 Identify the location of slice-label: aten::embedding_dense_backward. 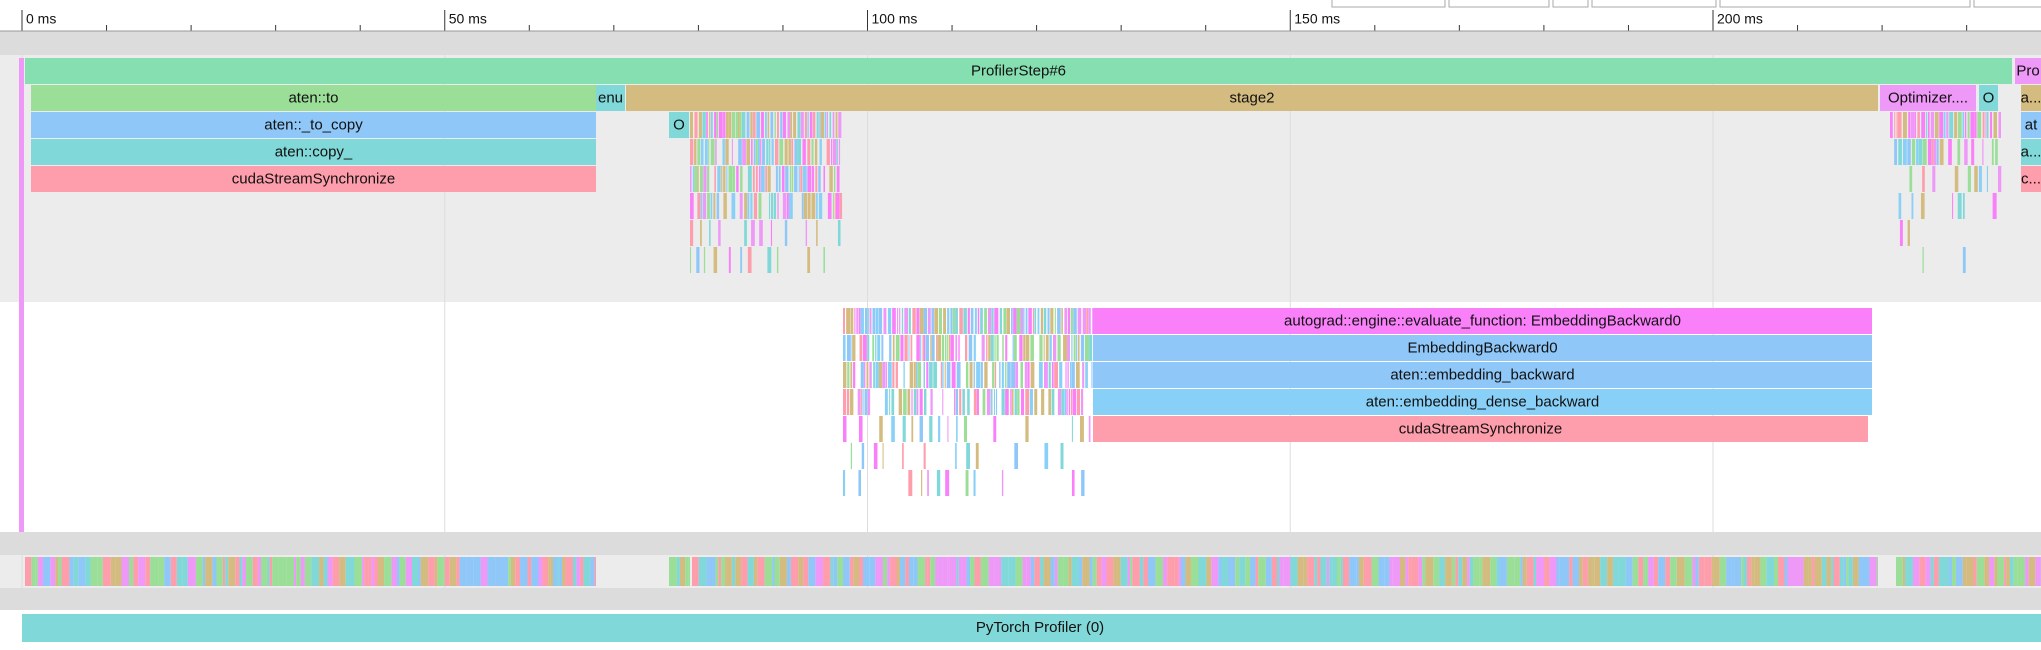
(1483, 401).